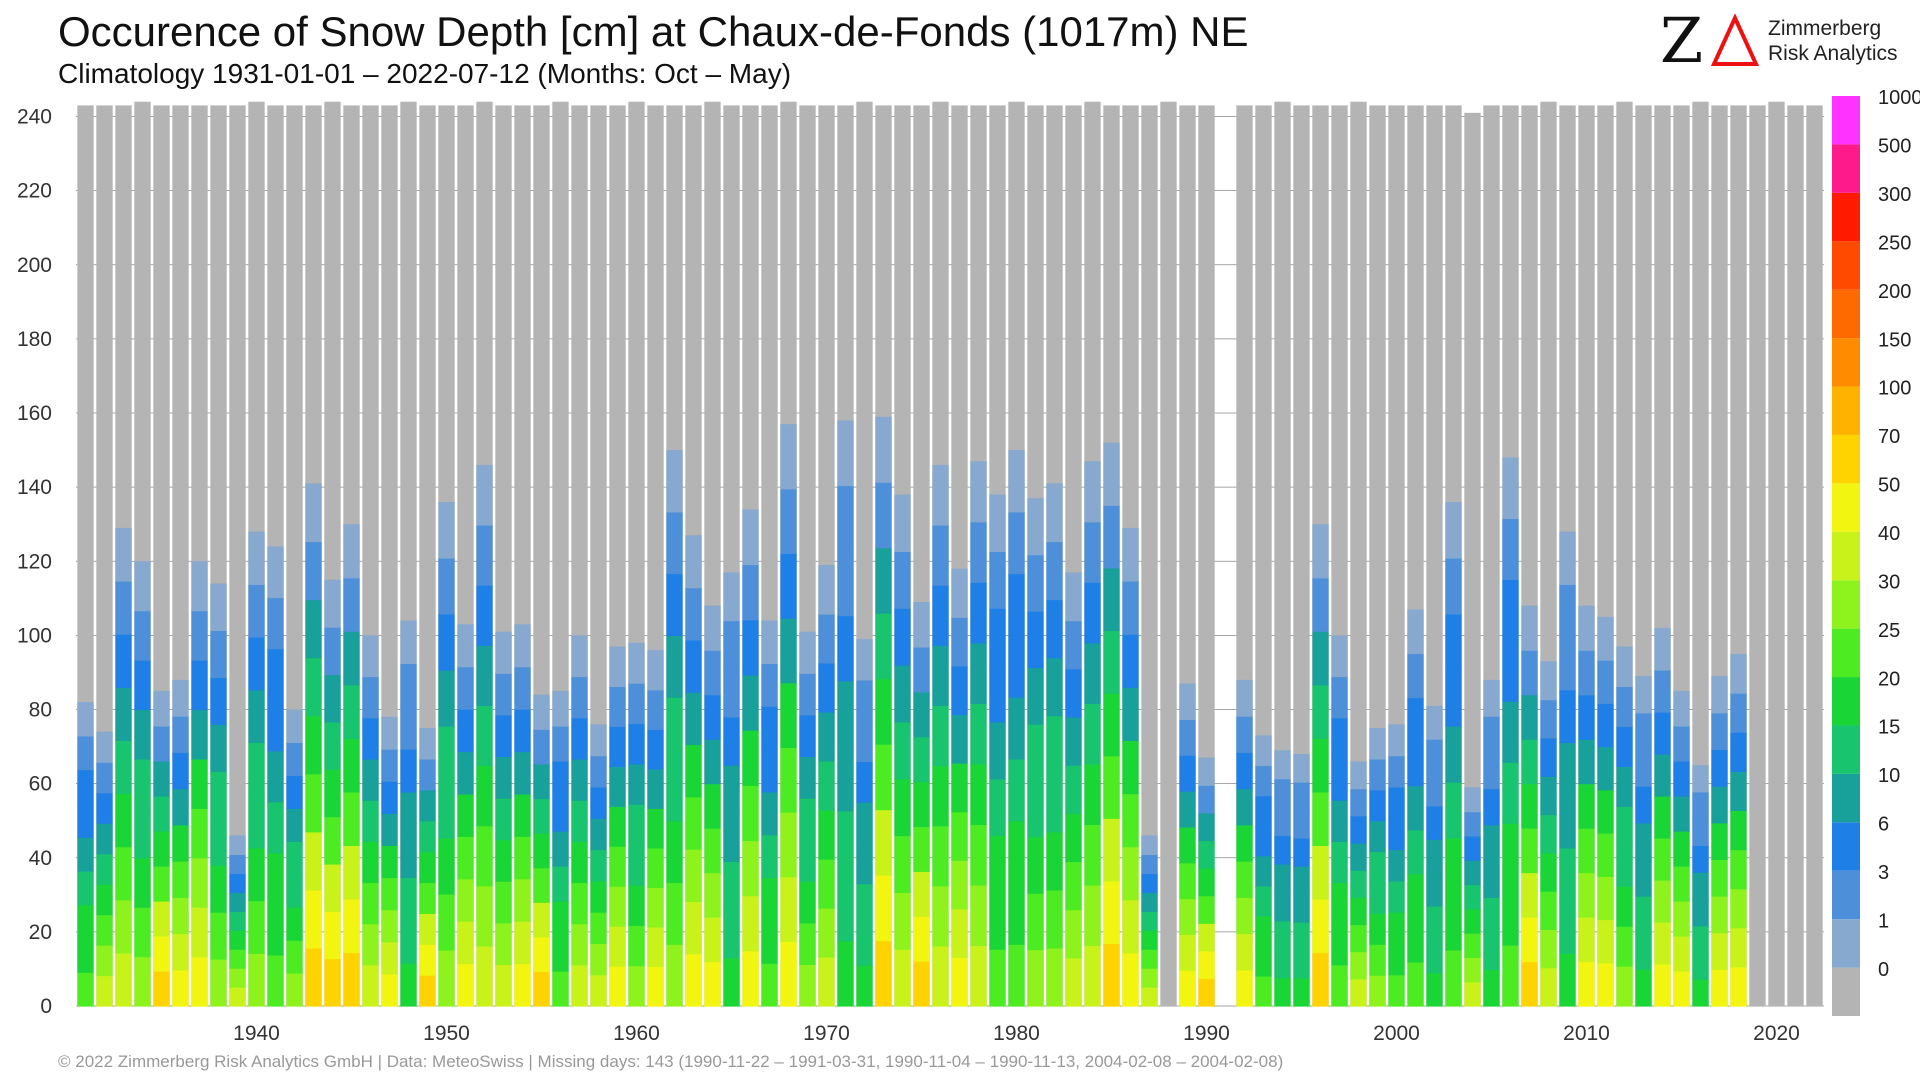  Describe the element at coordinates (1889, 486) in the screenshot. I see `legend-label: 50` at that location.